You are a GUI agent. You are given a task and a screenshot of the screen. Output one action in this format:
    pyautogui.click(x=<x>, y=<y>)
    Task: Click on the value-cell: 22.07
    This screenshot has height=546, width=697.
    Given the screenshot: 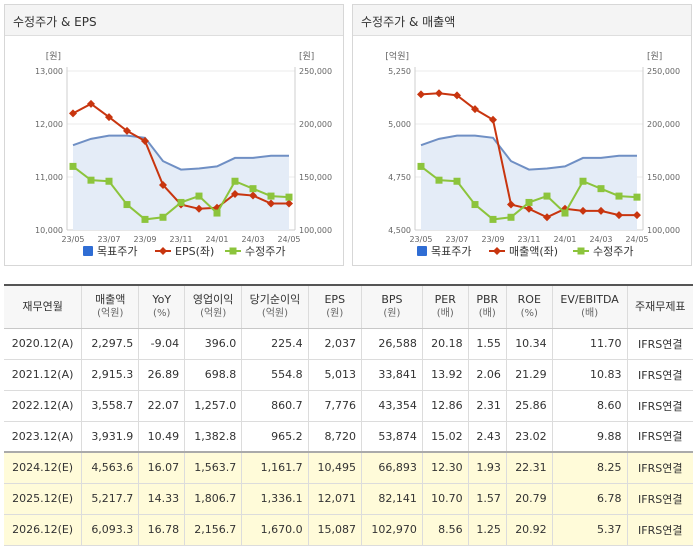 What is the action you would take?
    pyautogui.click(x=161, y=405)
    